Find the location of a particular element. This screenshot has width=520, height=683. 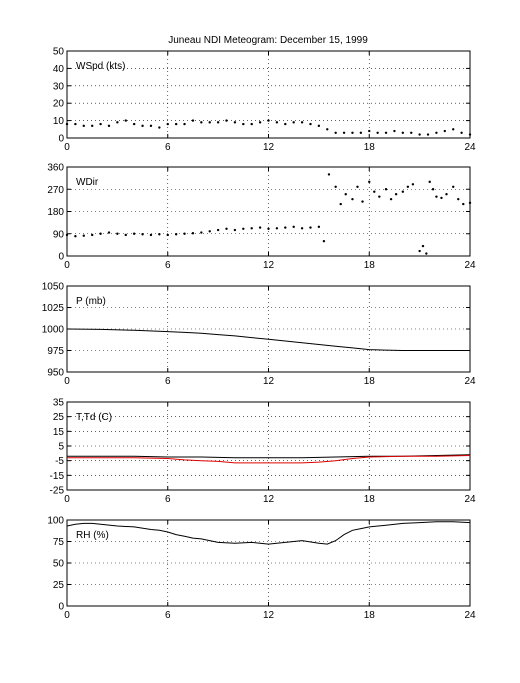

panel-label: T,Td (C) is located at coordinates (94, 417).